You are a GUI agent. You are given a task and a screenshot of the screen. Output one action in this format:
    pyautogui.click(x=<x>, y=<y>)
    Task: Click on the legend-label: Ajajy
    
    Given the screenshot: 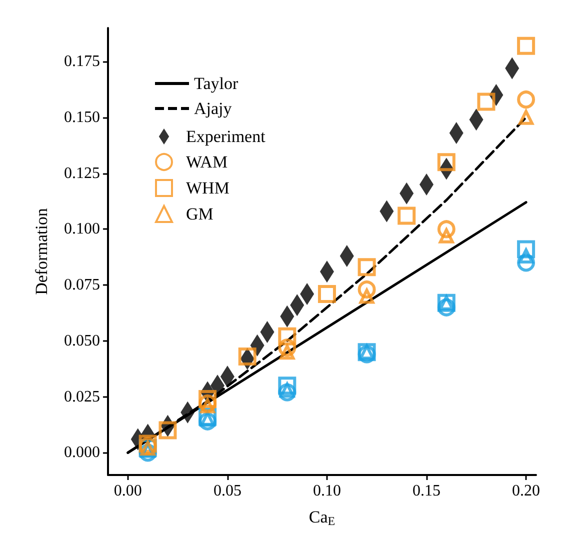 What is the action you would take?
    pyautogui.click(x=213, y=108)
    